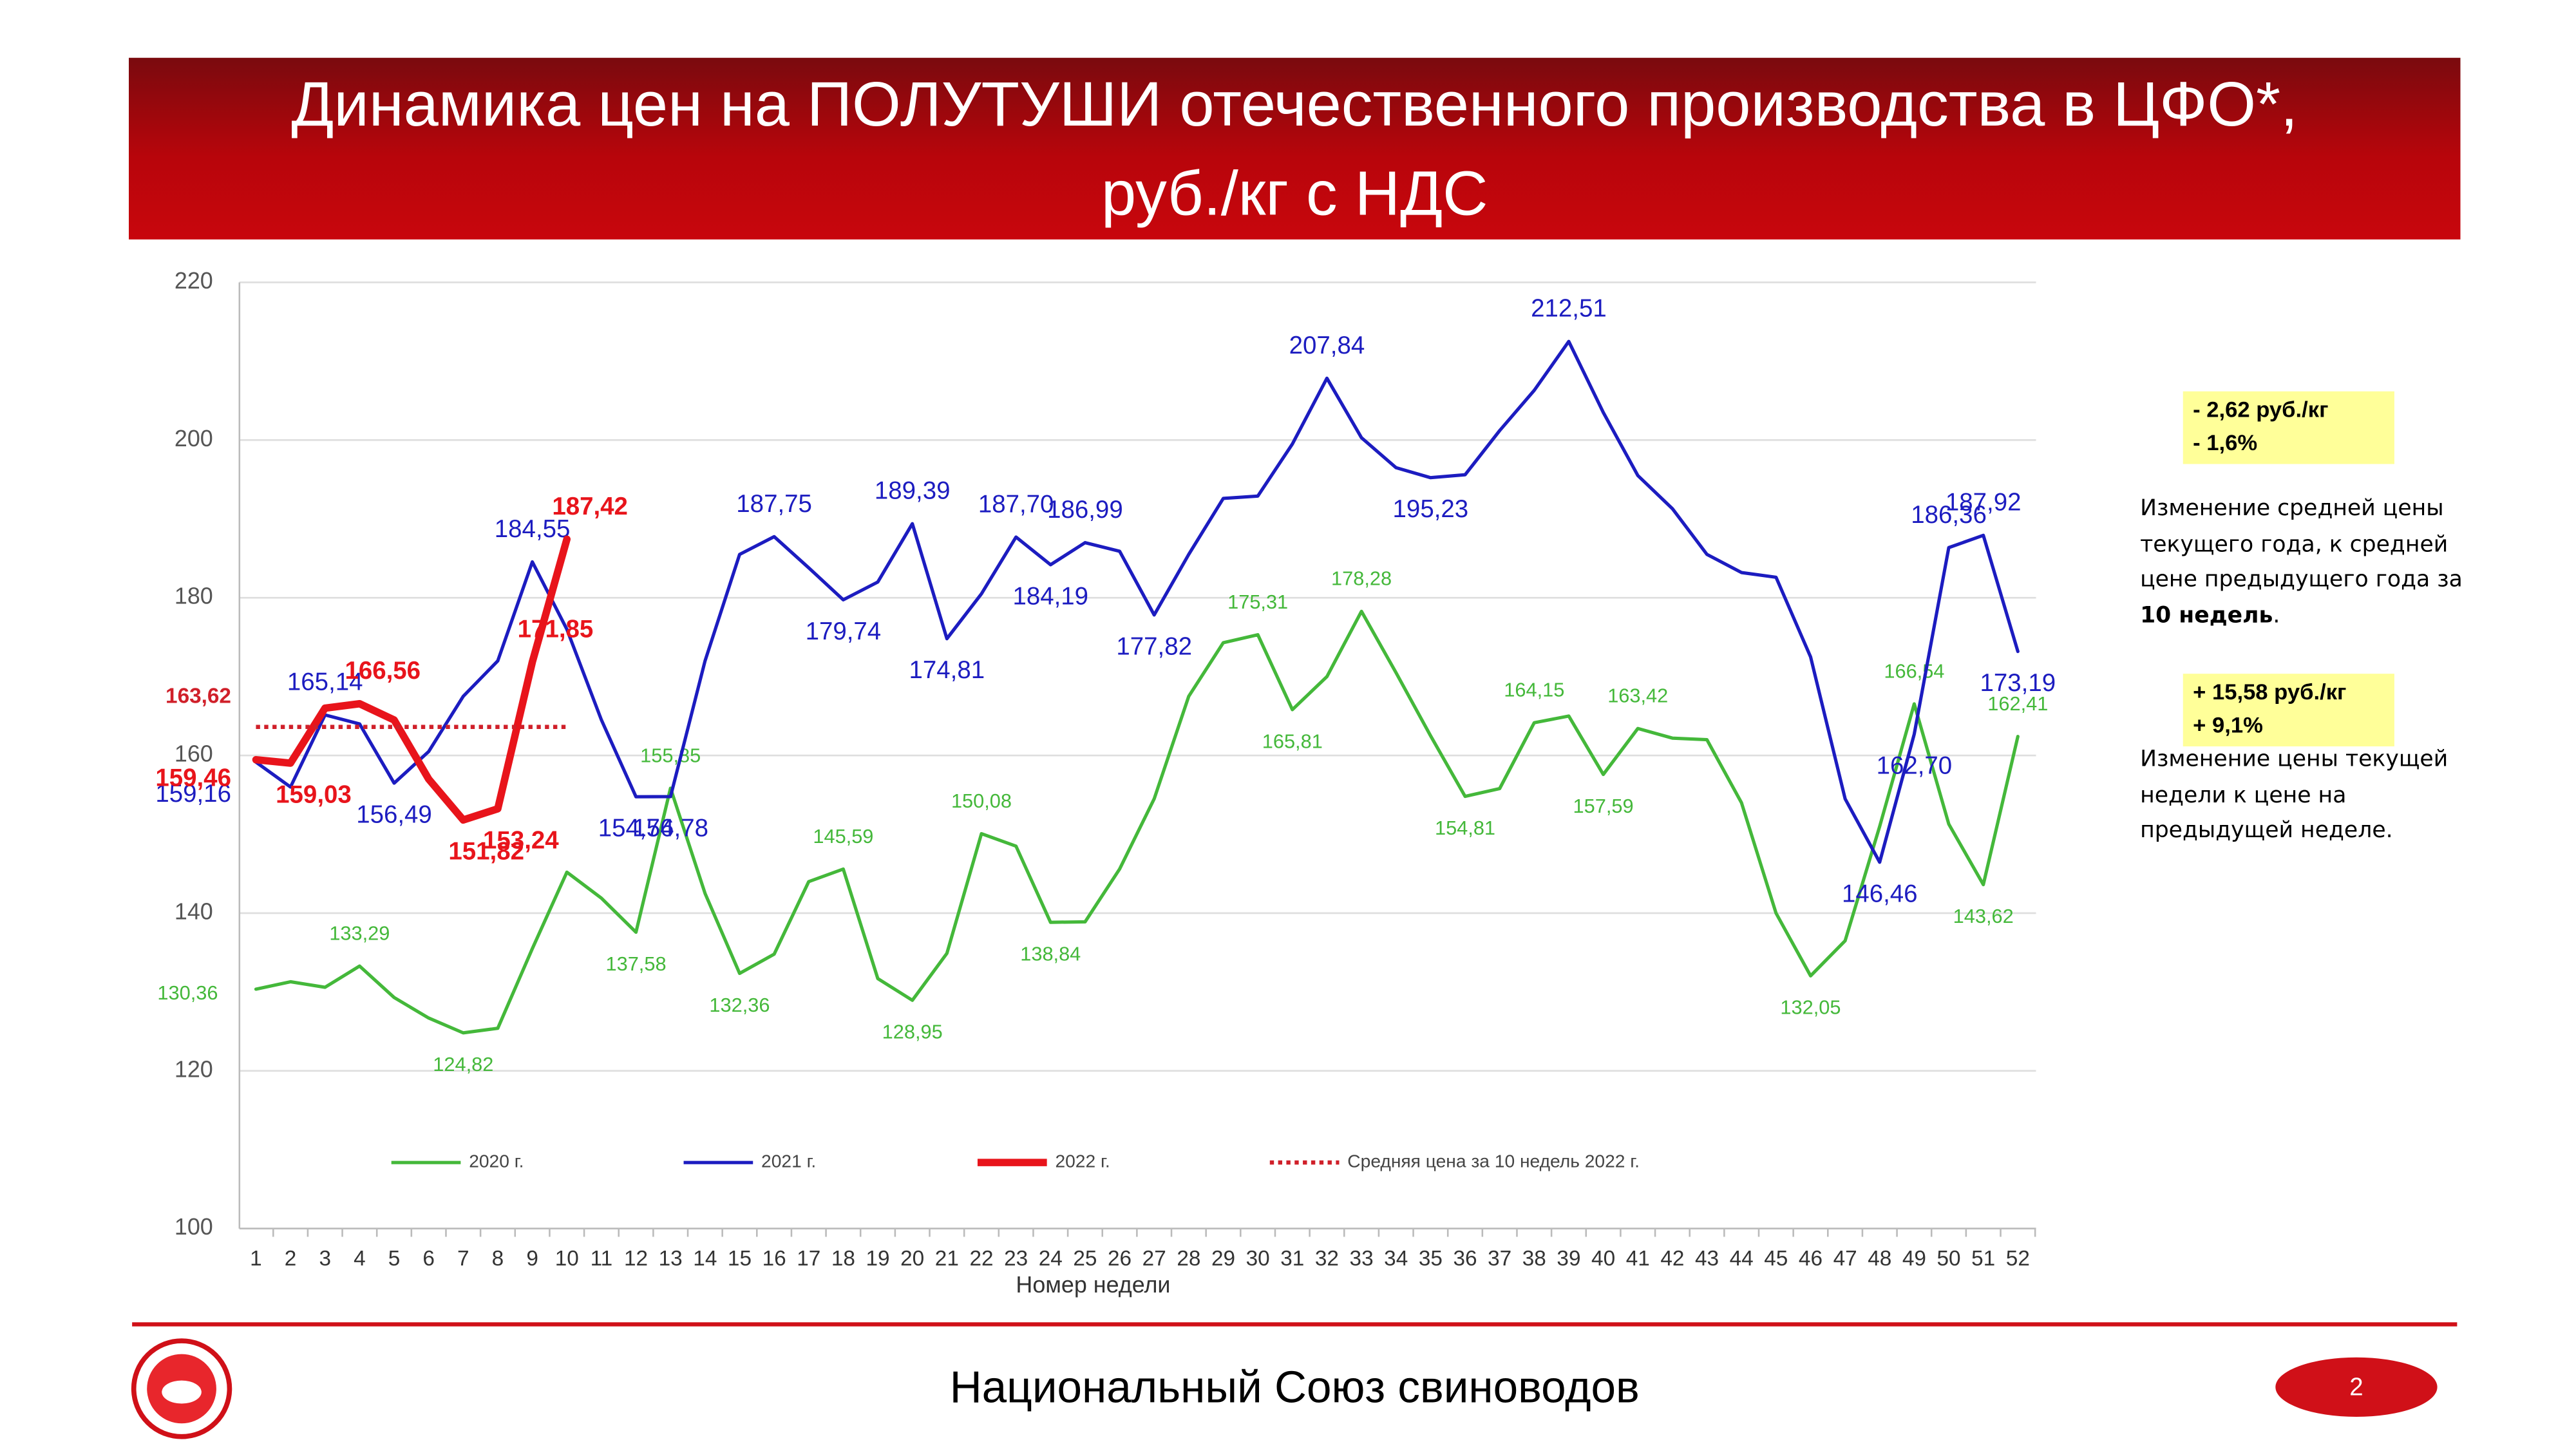 The image size is (2576, 1449). What do you see at coordinates (194, 1227) in the screenshot?
I see `y-tick-label: 100` at bounding box center [194, 1227].